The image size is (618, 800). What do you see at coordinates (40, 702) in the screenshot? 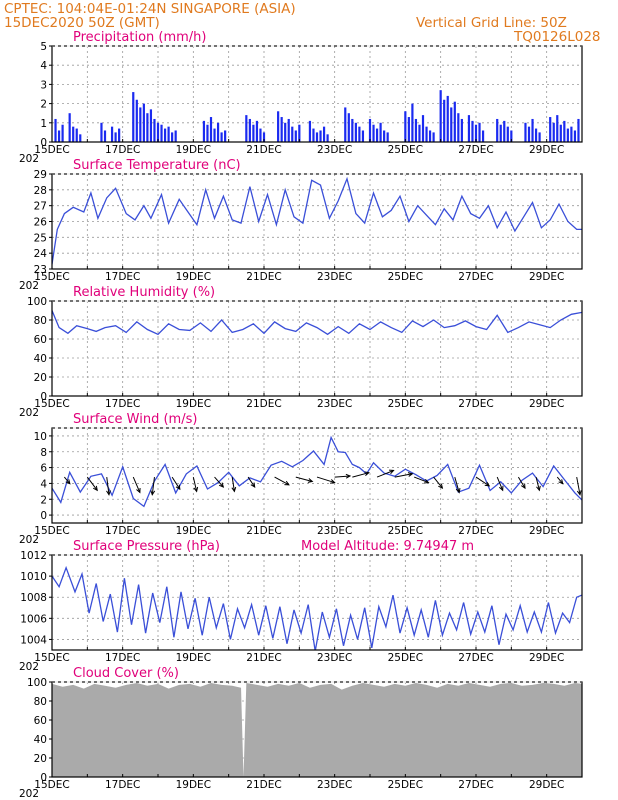
I see `cloud-ytick-label: 80` at bounding box center [40, 702].